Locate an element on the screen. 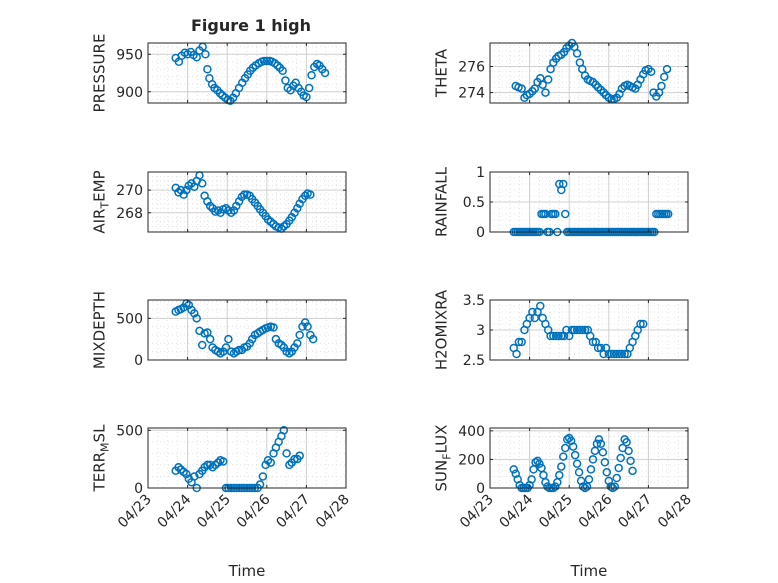 The image size is (778, 583). y-tick-label: 0.5 is located at coordinates (474, 203).